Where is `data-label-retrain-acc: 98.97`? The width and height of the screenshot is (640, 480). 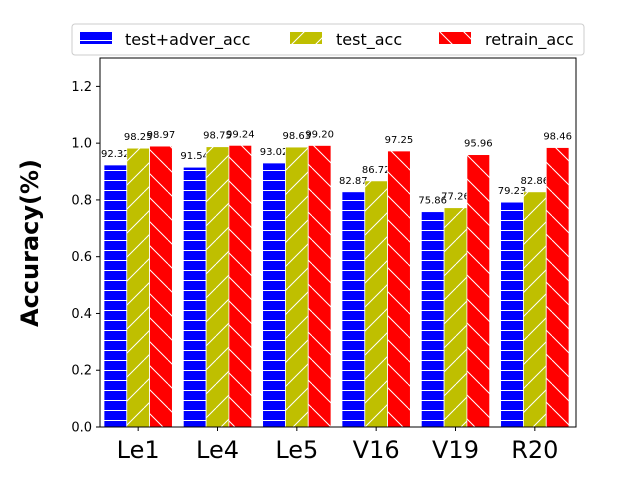
data-label-retrain-acc: 98.97 is located at coordinates (161, 135).